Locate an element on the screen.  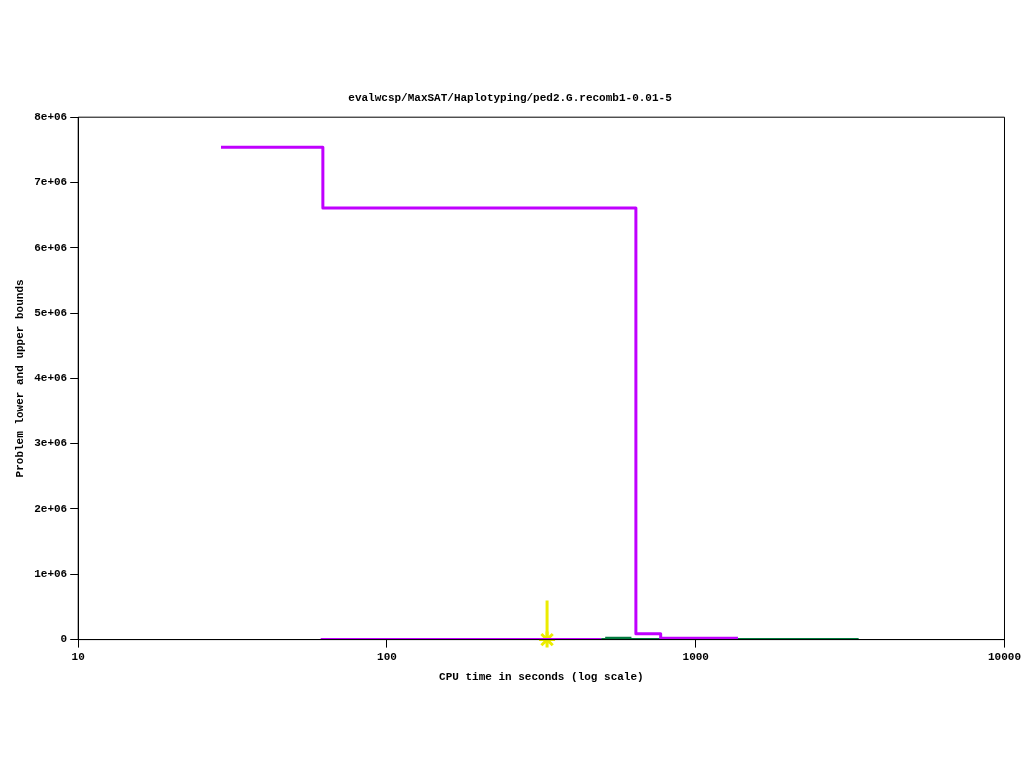
y-tick-label: 5e+06 is located at coordinates (51, 312).